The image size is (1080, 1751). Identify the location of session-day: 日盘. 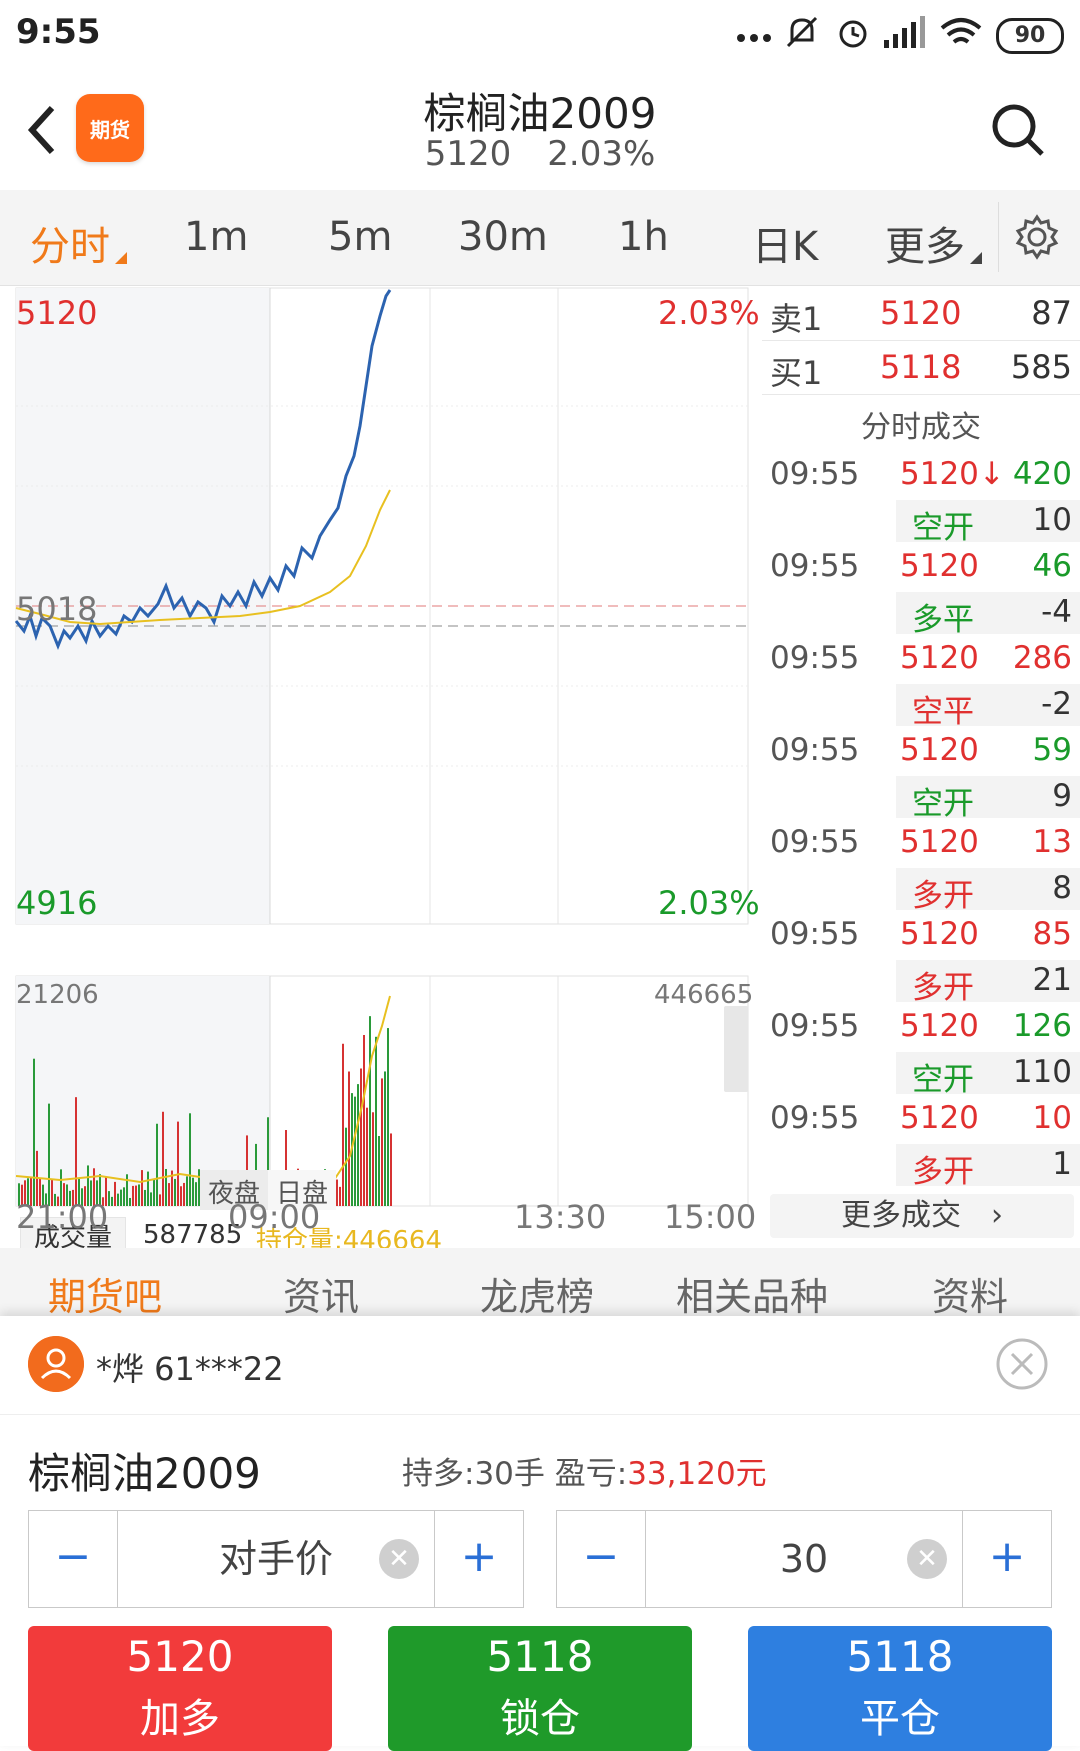
(302, 1190).